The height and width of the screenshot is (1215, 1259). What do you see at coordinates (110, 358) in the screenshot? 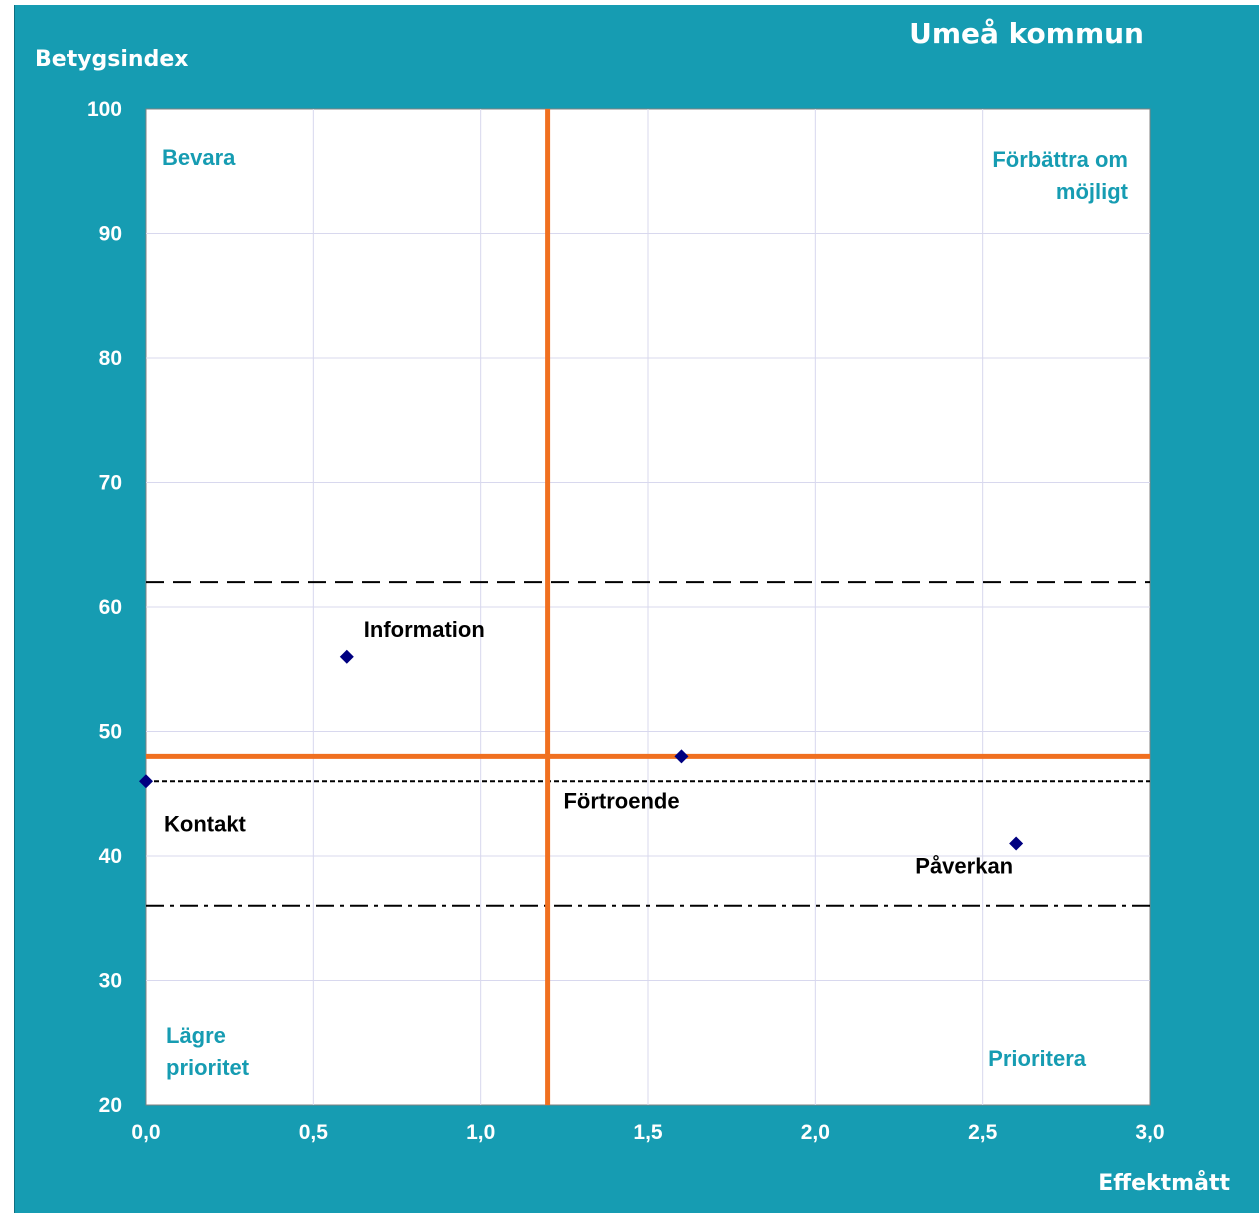
I see `y-tick-label: 80` at bounding box center [110, 358].